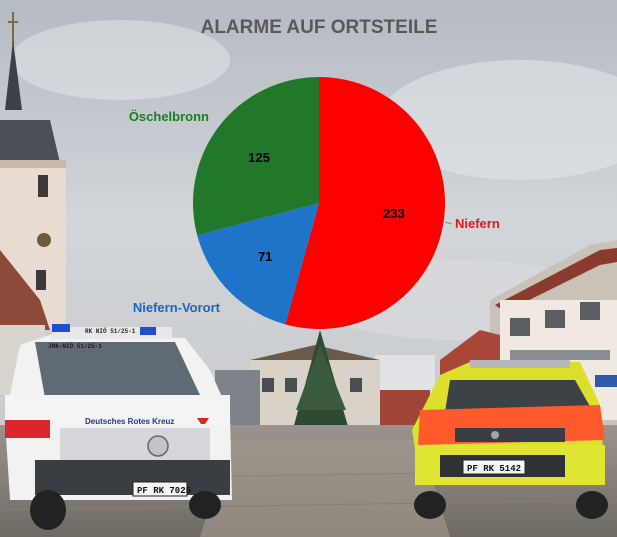 Image resolution: width=617 pixels, height=537 pixels. I want to click on emergency-suv: PF RK 5142, so click(510, 439).